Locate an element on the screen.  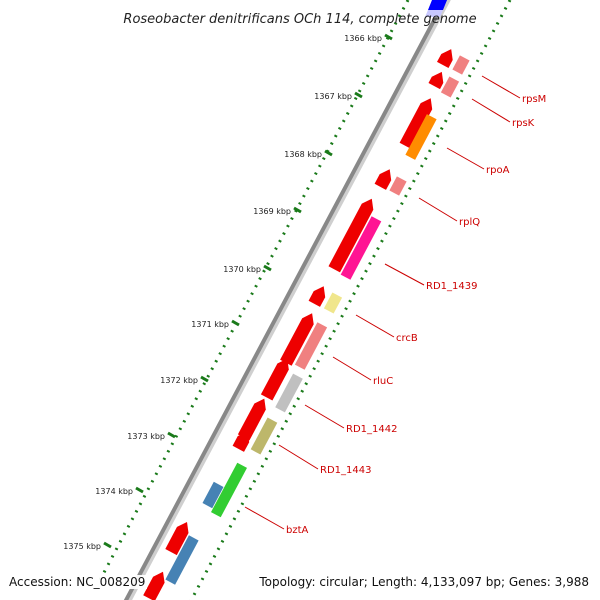
reverse-gene-bzta is located at coordinates (229, 490).